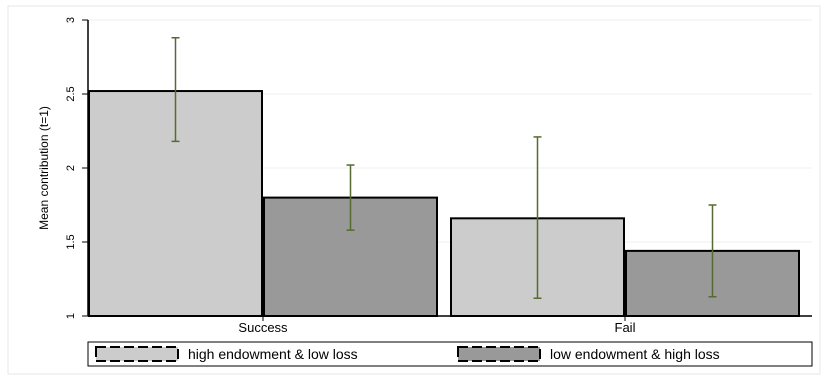 This screenshot has height=386, width=829. I want to click on y-tick-label: 1, so click(71, 316).